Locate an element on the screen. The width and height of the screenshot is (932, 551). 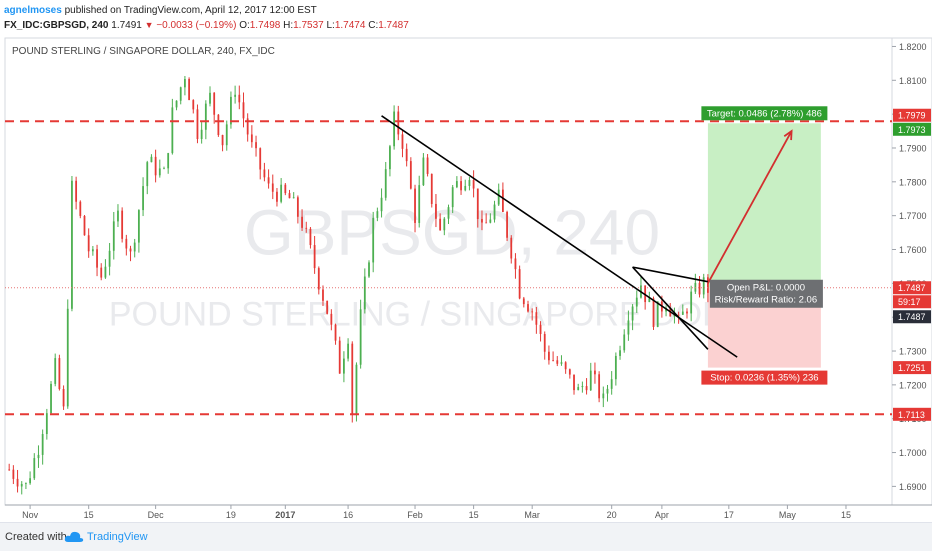
price-axis-label: 1.7979 is located at coordinates (912, 116).